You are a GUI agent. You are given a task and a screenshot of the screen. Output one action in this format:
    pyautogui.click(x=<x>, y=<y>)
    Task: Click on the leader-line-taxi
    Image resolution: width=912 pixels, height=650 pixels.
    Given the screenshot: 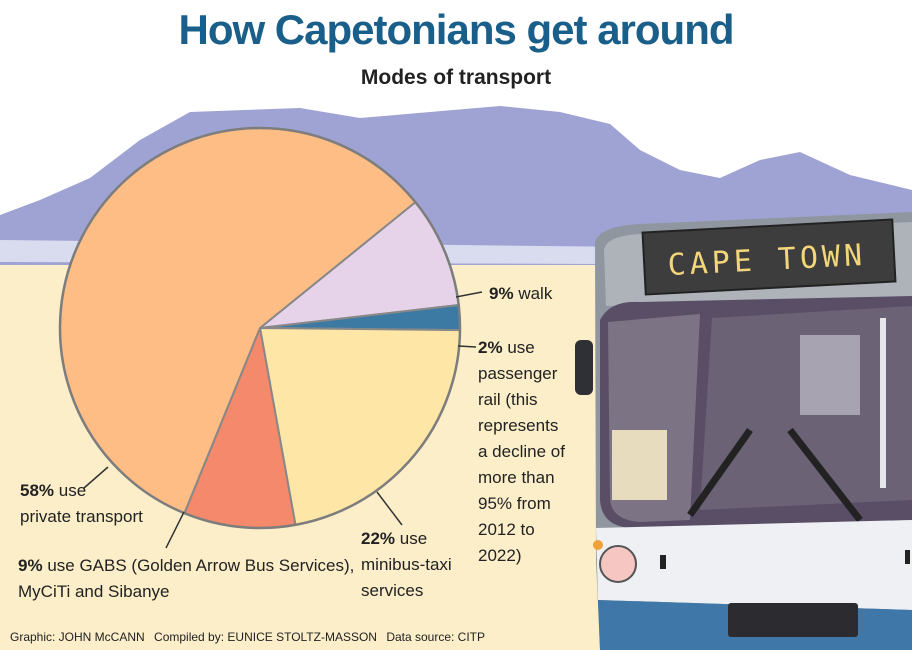 What is the action you would take?
    pyautogui.click(x=389, y=508)
    